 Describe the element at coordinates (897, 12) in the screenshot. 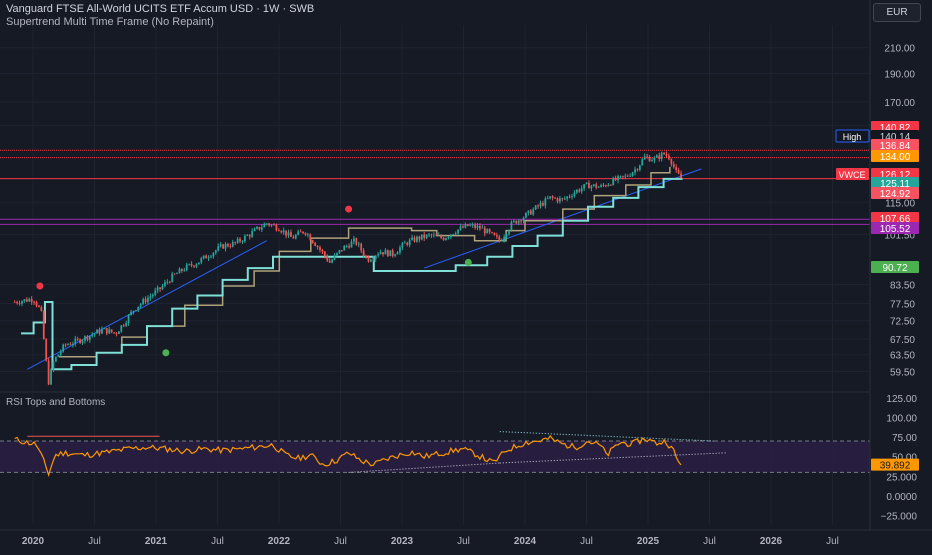

I see `currency-button: EUR` at that location.